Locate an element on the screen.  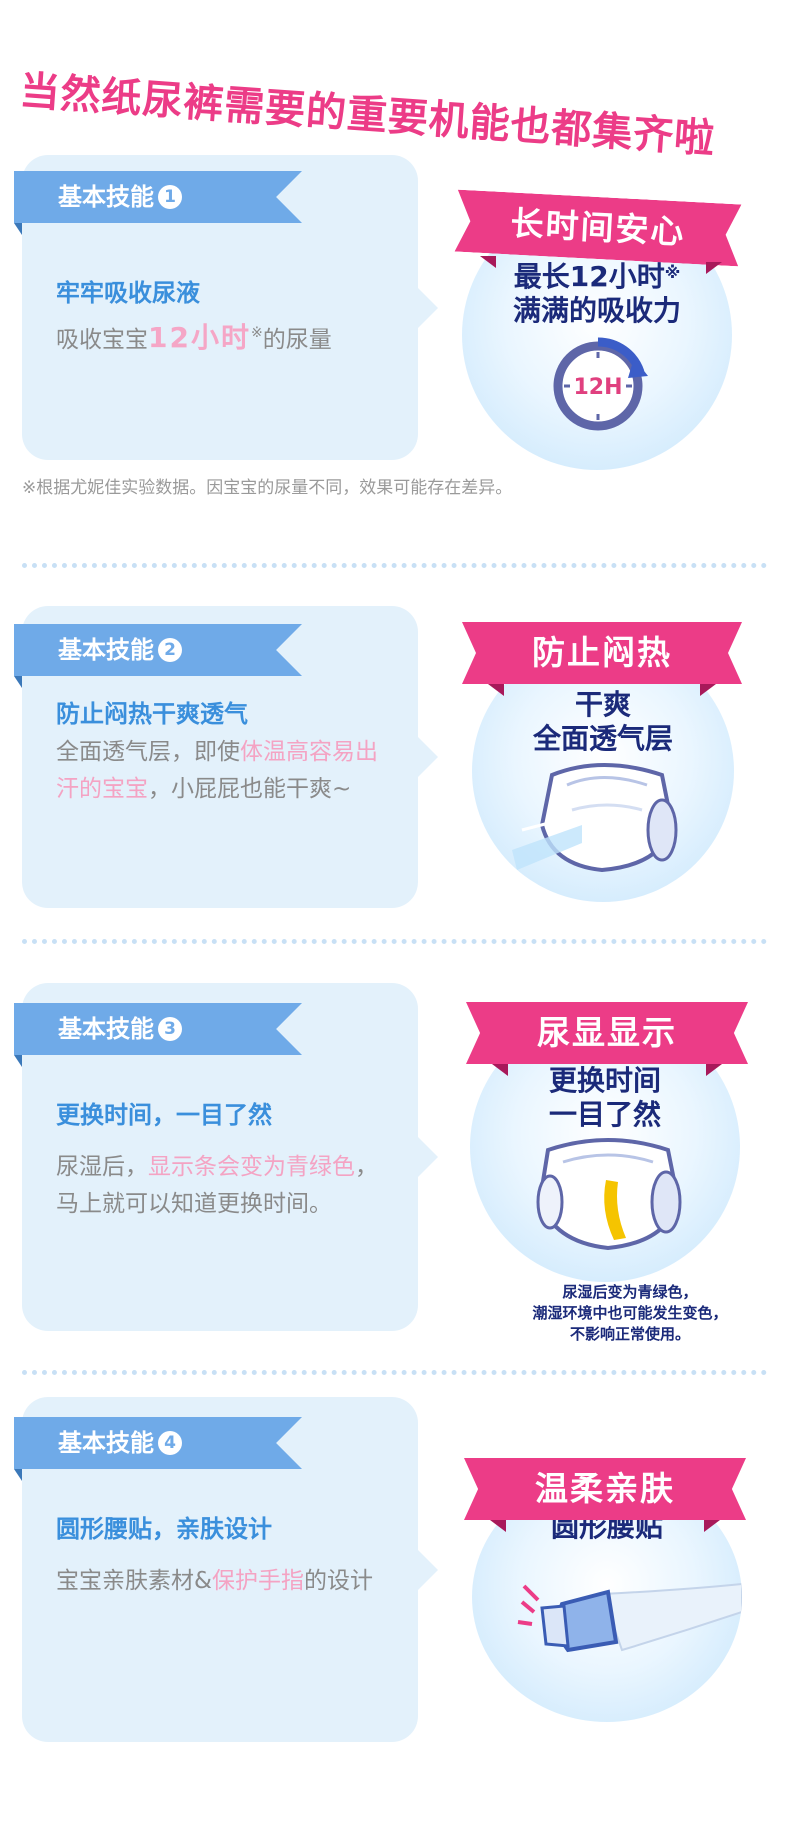
skill-badge-number: 3 is located at coordinates (170, 1029).